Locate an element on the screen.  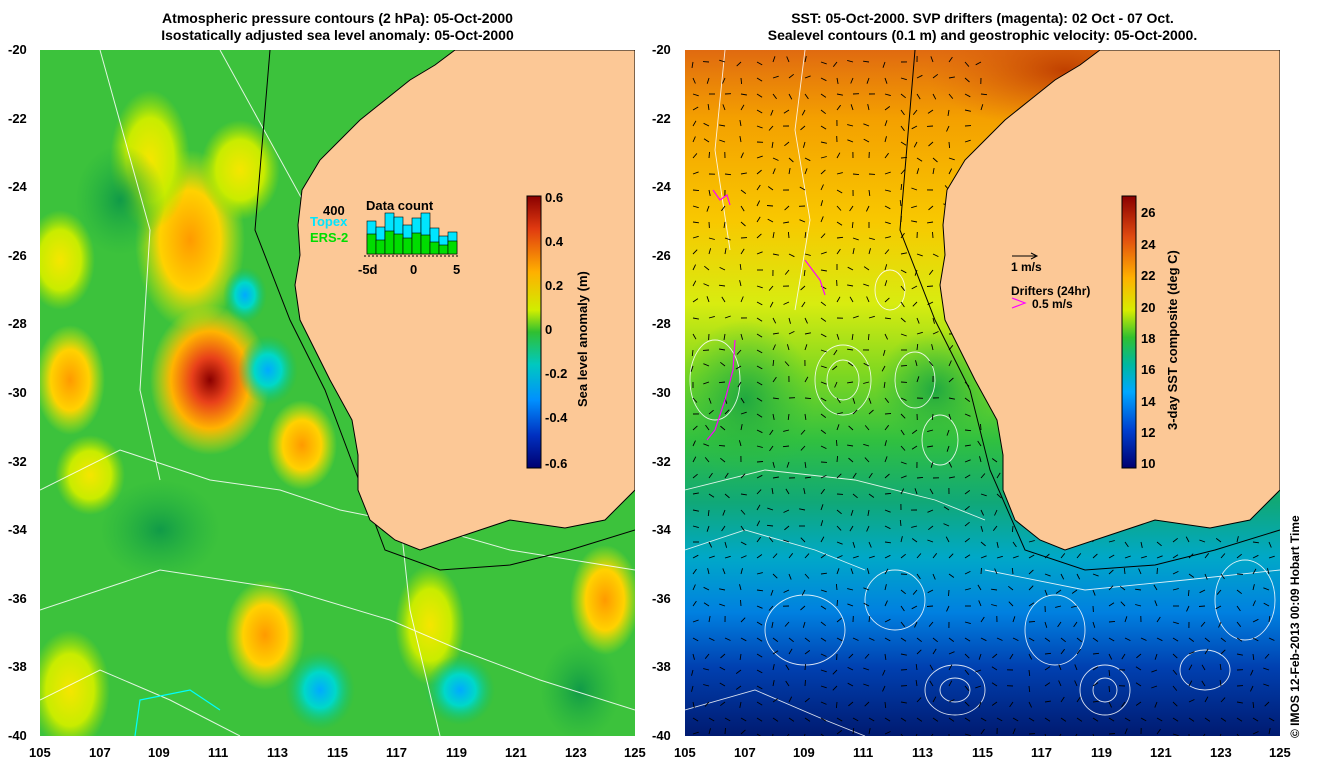
right-ytick: -34 is located at coordinates (661, 529).